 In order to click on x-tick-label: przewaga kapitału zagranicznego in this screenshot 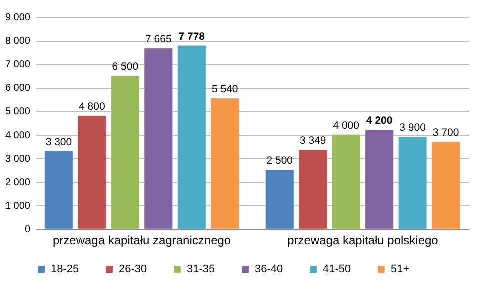, I will do `click(142, 241)`.